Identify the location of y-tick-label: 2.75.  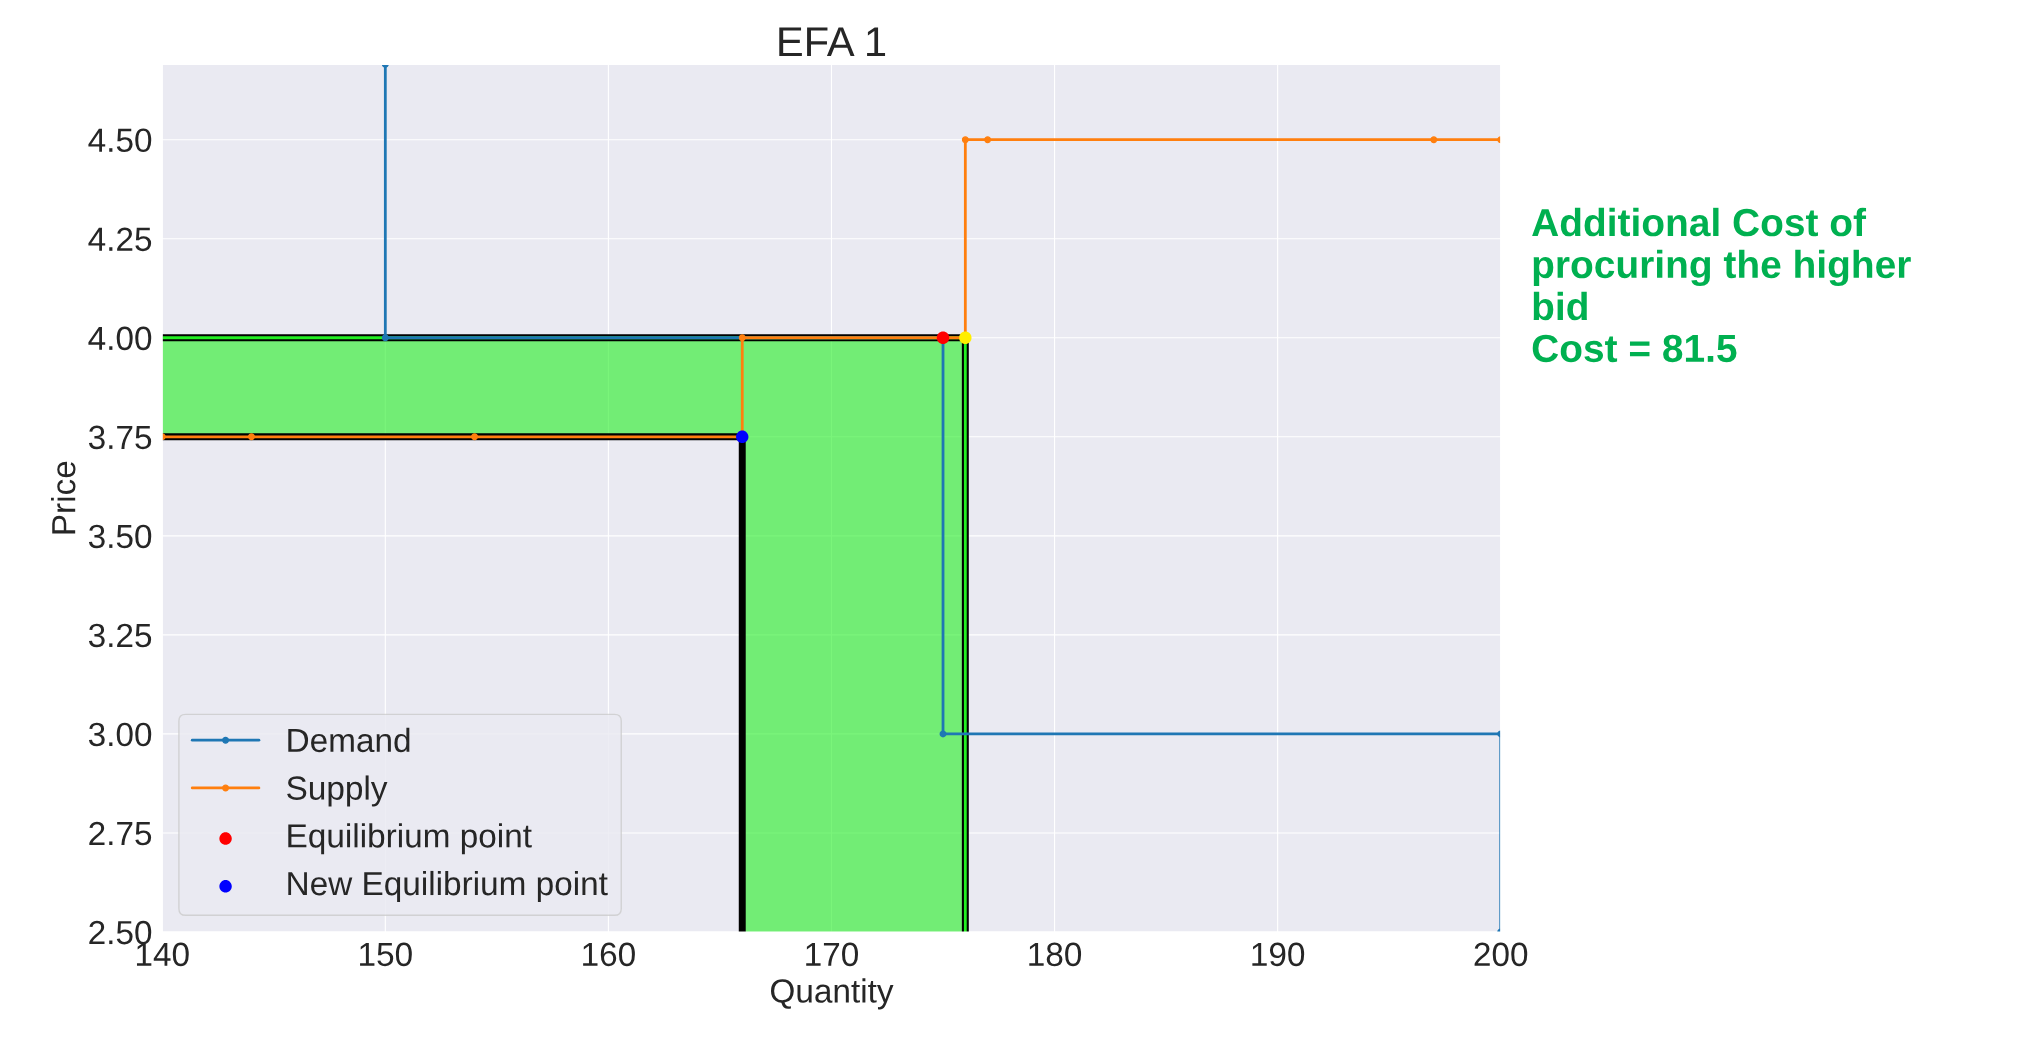
(120, 833).